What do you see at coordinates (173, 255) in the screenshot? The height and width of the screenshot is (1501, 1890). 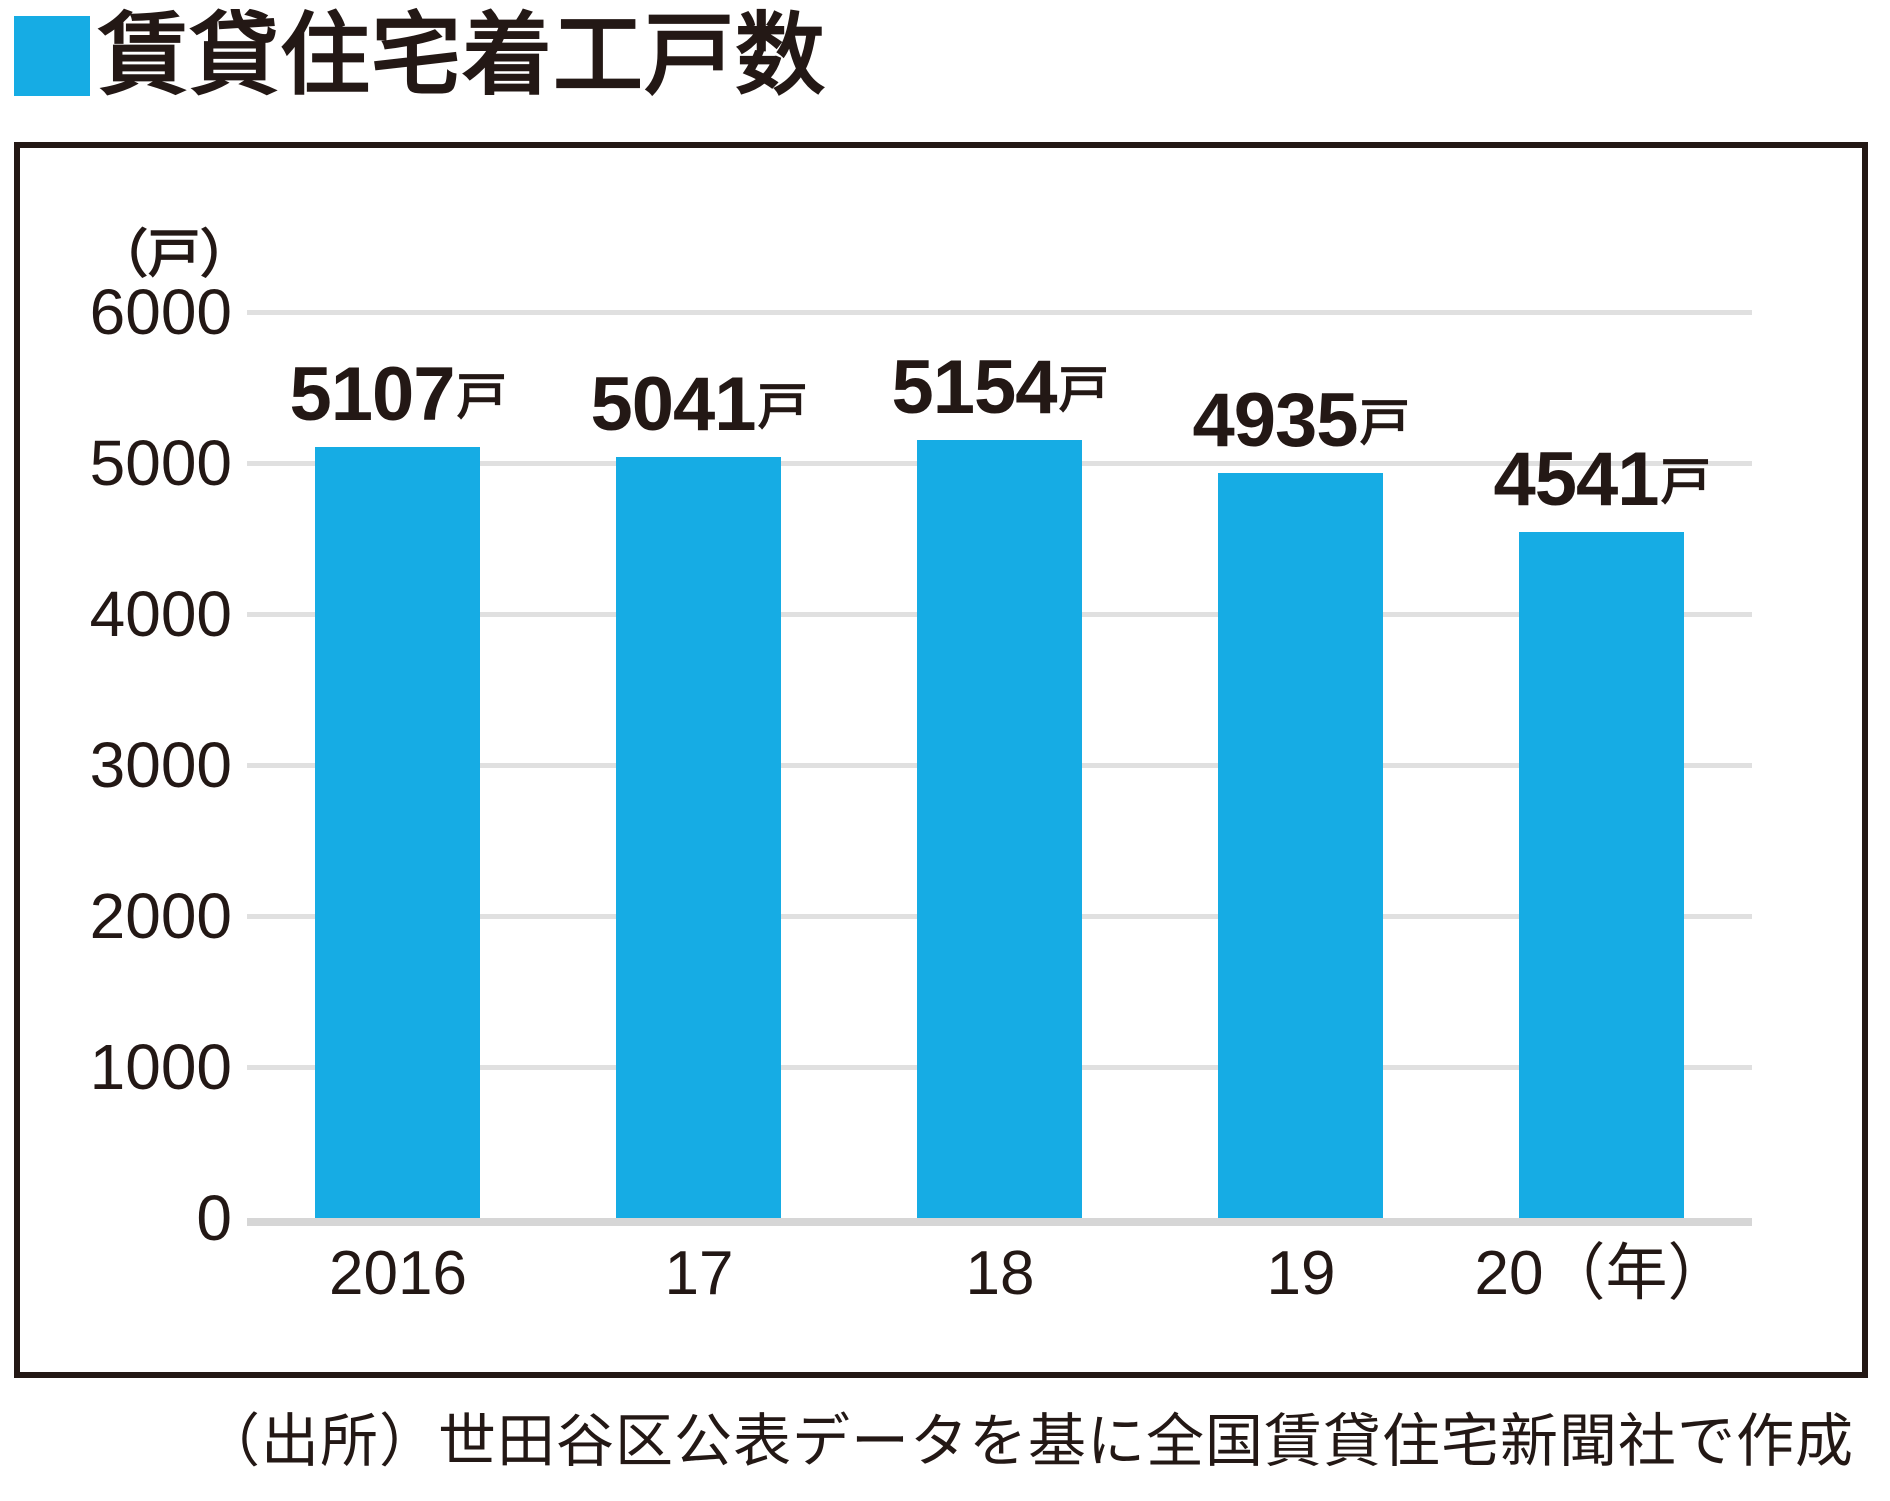 I see `y-axis-unit-label: （戸）` at bounding box center [173, 255].